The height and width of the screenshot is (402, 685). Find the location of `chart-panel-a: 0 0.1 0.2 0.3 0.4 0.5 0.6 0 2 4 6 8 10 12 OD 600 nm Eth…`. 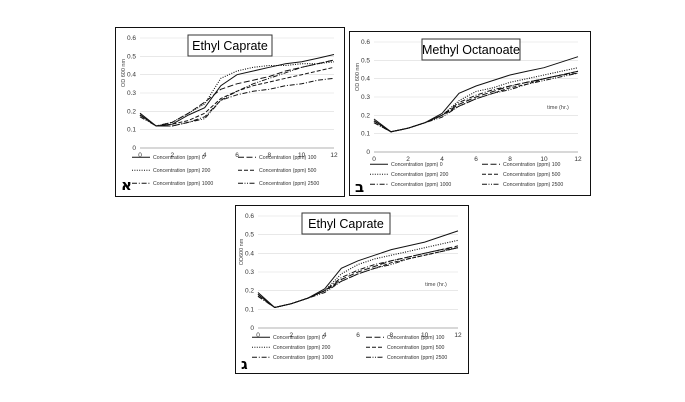

chart-panel-a: 0 0.1 0.2 0.3 0.4 0.5 0.6 0 2 4 6 8 10 12 OD 600 nm Eth… is located at coordinates (230, 112).